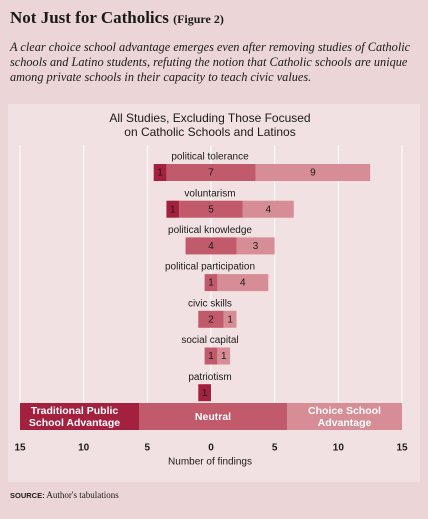 The height and width of the screenshot is (519, 428). What do you see at coordinates (210, 462) in the screenshot?
I see `x-axis-label: Number of findings` at bounding box center [210, 462].